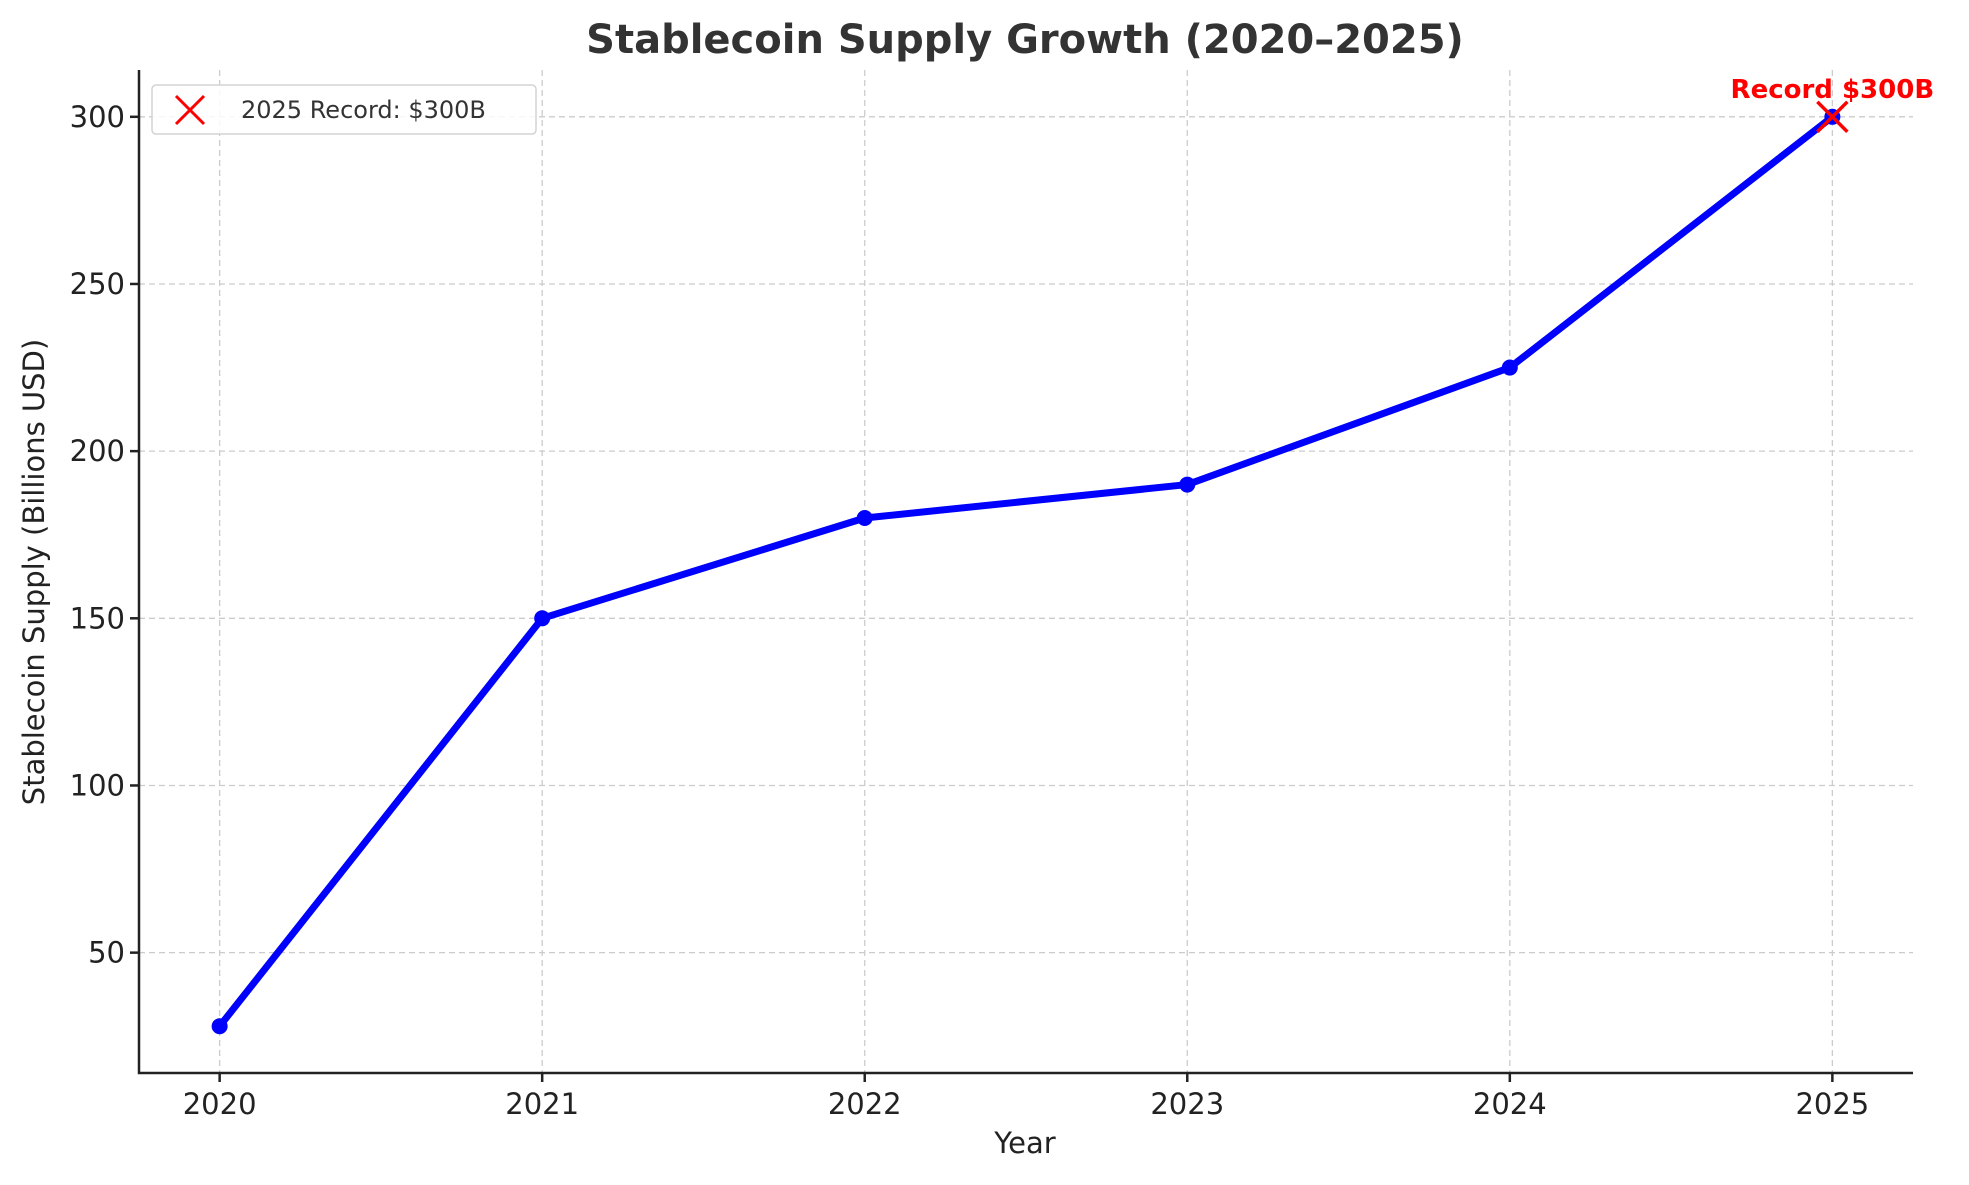 Image resolution: width=1969 pixels, height=1185 pixels. What do you see at coordinates (34, 572) in the screenshot?
I see `y-axis-label: Stablecoin Supply (Billions USD)` at bounding box center [34, 572].